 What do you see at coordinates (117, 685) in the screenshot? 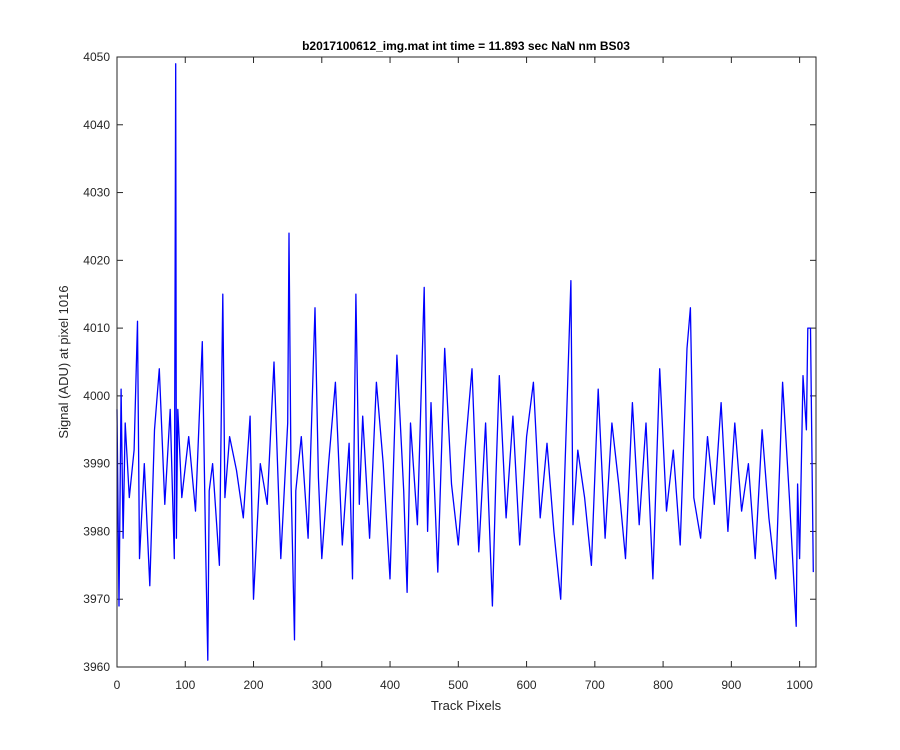
I see `x-tick-label: 0` at bounding box center [117, 685].